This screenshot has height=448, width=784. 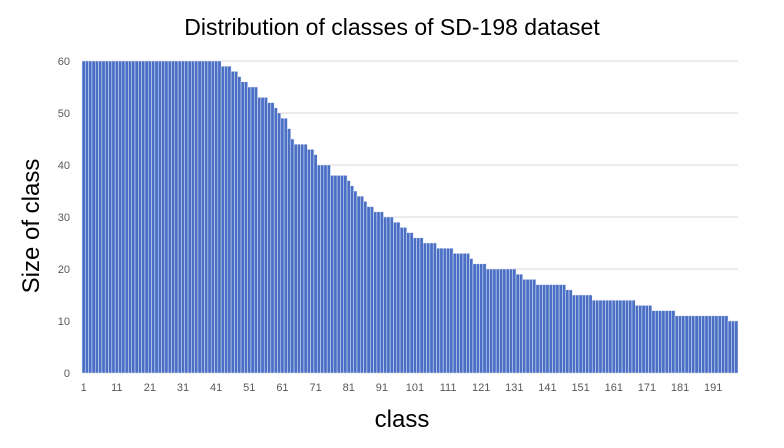 I want to click on x-tick-label: 131, so click(x=514, y=388).